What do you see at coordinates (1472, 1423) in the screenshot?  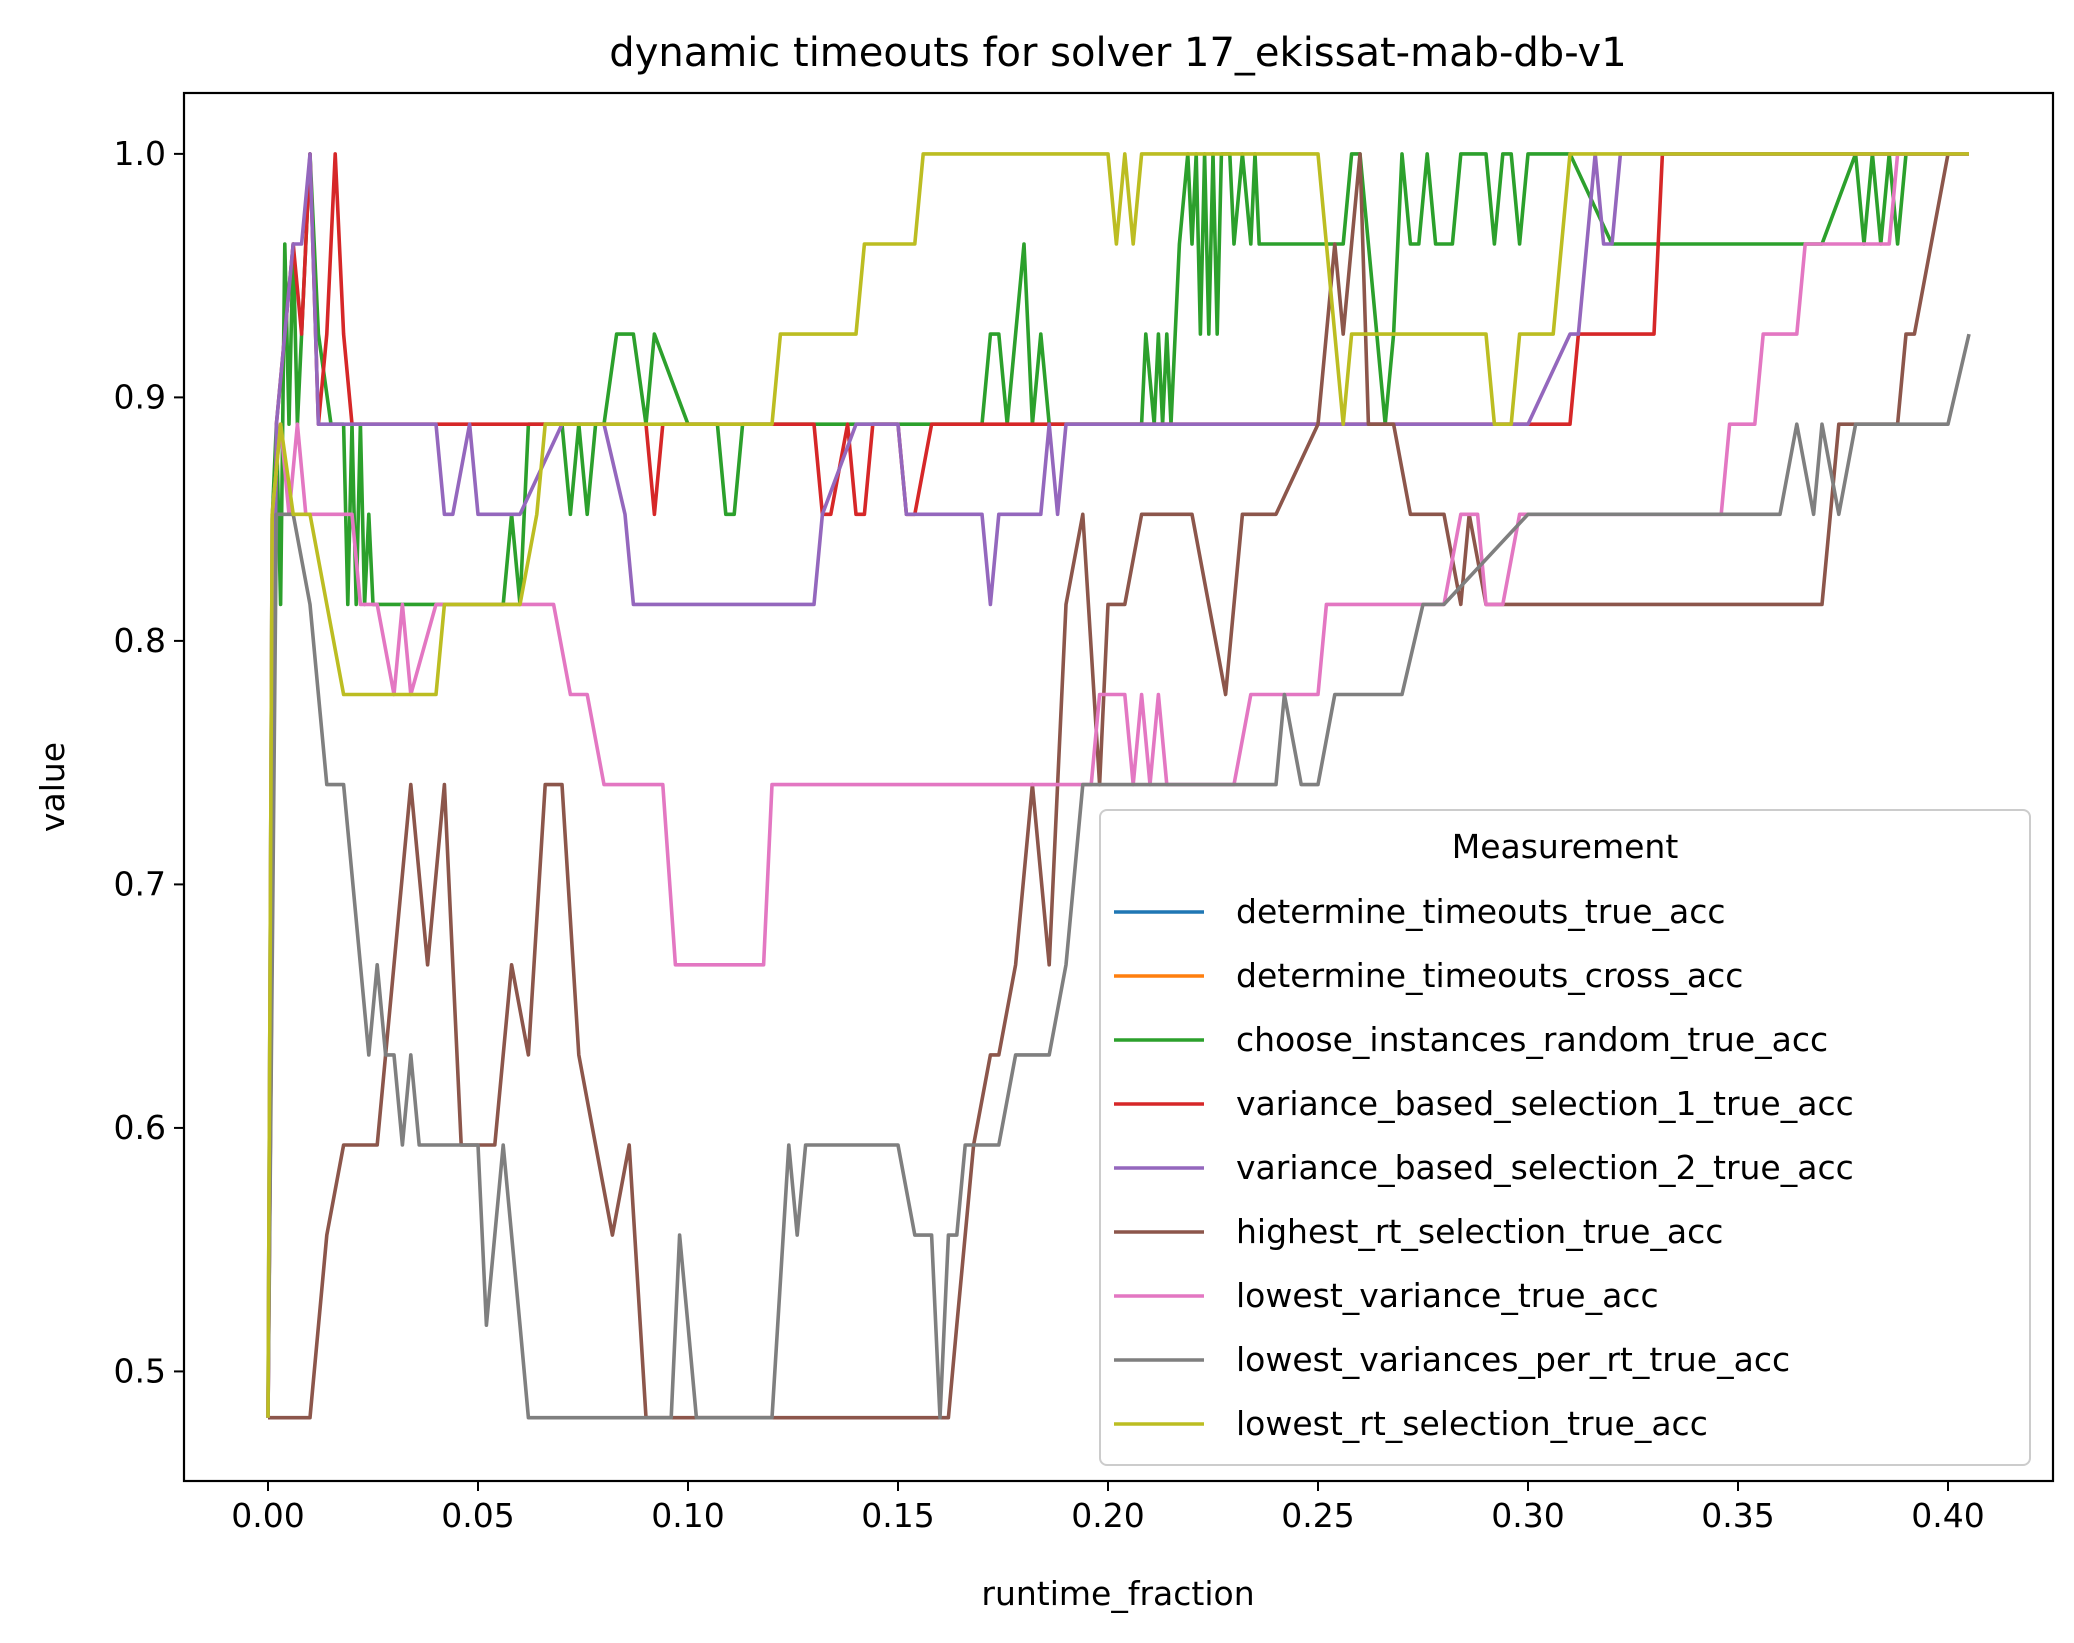 I see `legend-label: lowest_rt_selection_true_acc` at bounding box center [1472, 1423].